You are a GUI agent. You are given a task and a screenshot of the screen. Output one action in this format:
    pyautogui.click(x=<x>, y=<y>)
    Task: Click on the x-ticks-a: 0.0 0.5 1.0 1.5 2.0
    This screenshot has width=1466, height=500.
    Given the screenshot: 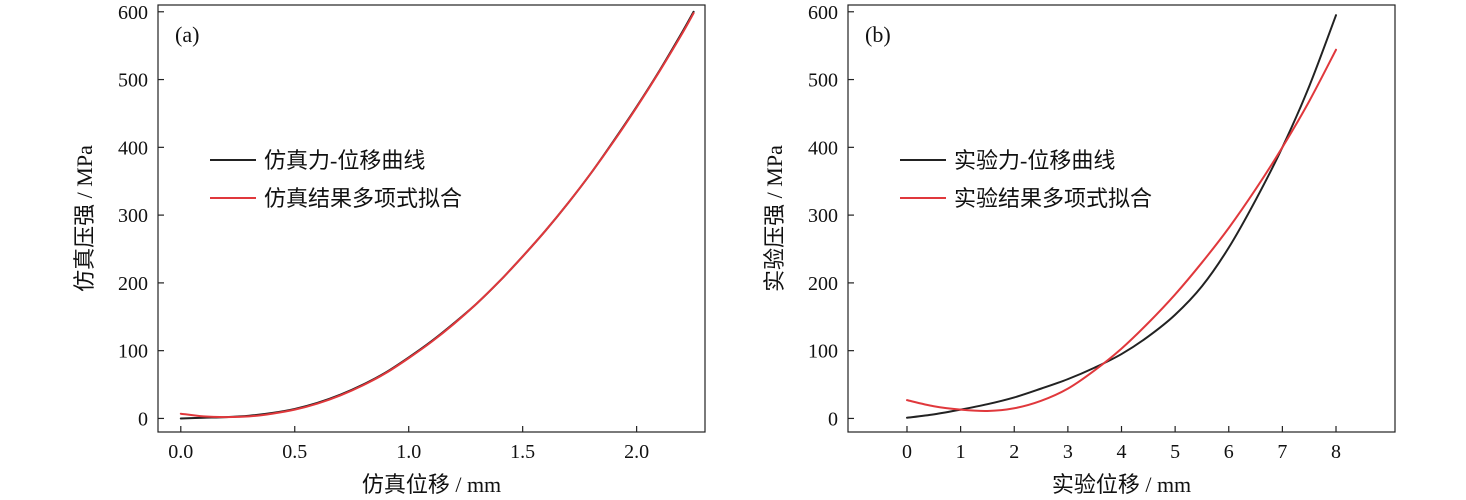 What is the action you would take?
    pyautogui.click(x=408, y=444)
    